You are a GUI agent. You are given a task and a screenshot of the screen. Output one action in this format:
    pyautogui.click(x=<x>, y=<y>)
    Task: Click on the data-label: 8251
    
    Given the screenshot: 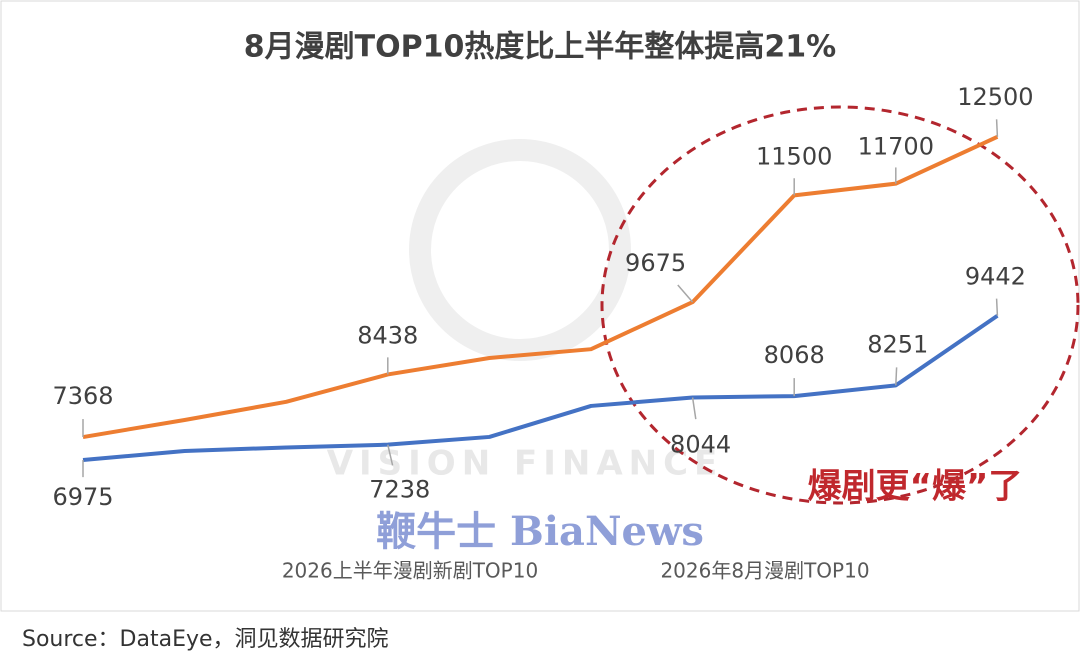 What is the action you would take?
    pyautogui.click(x=897, y=344)
    